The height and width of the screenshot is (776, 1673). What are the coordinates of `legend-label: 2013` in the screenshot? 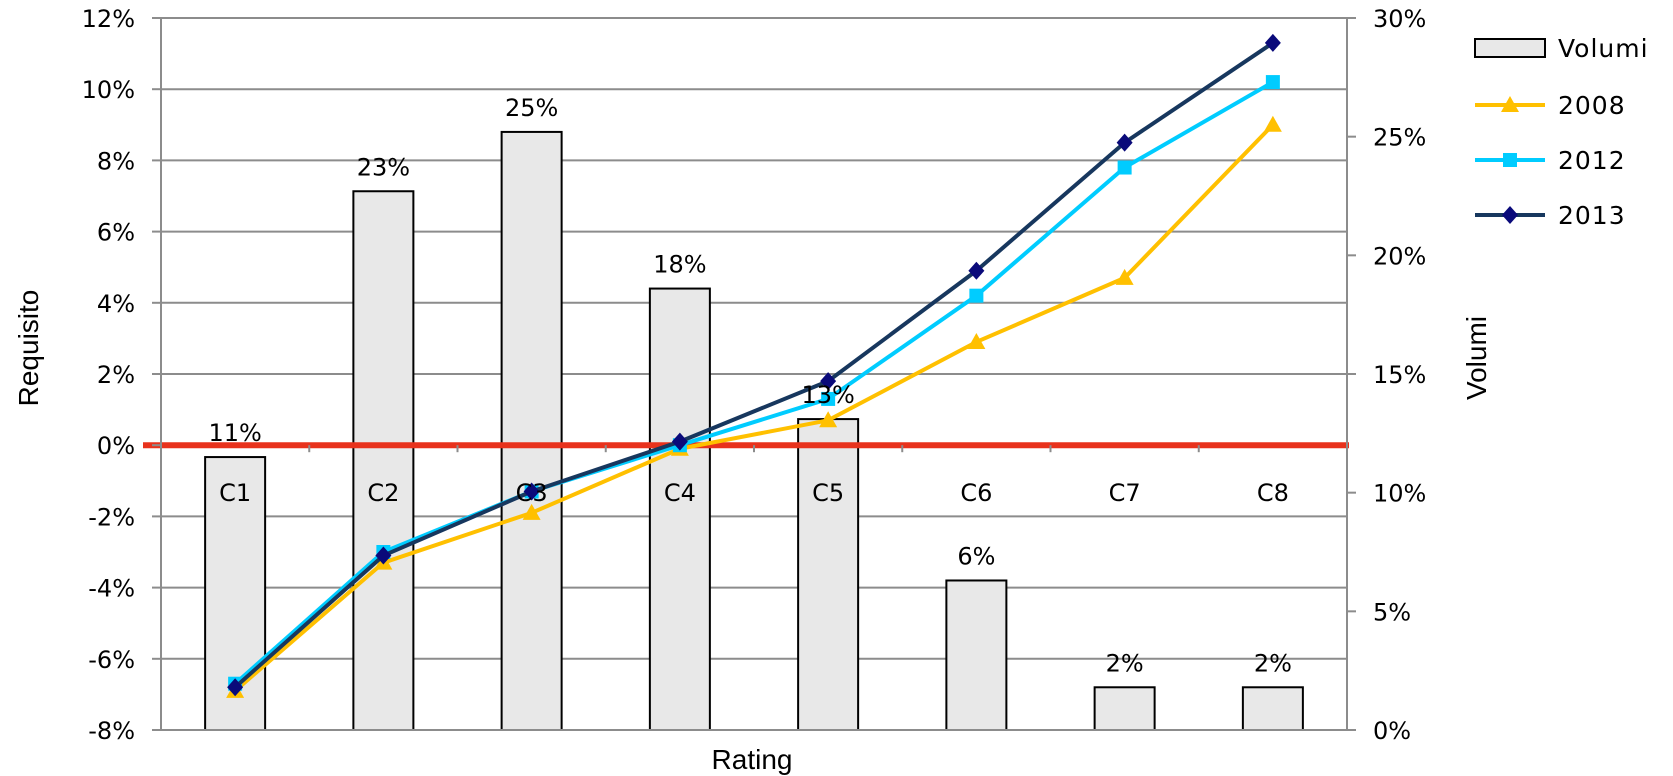 It's located at (1592, 215).